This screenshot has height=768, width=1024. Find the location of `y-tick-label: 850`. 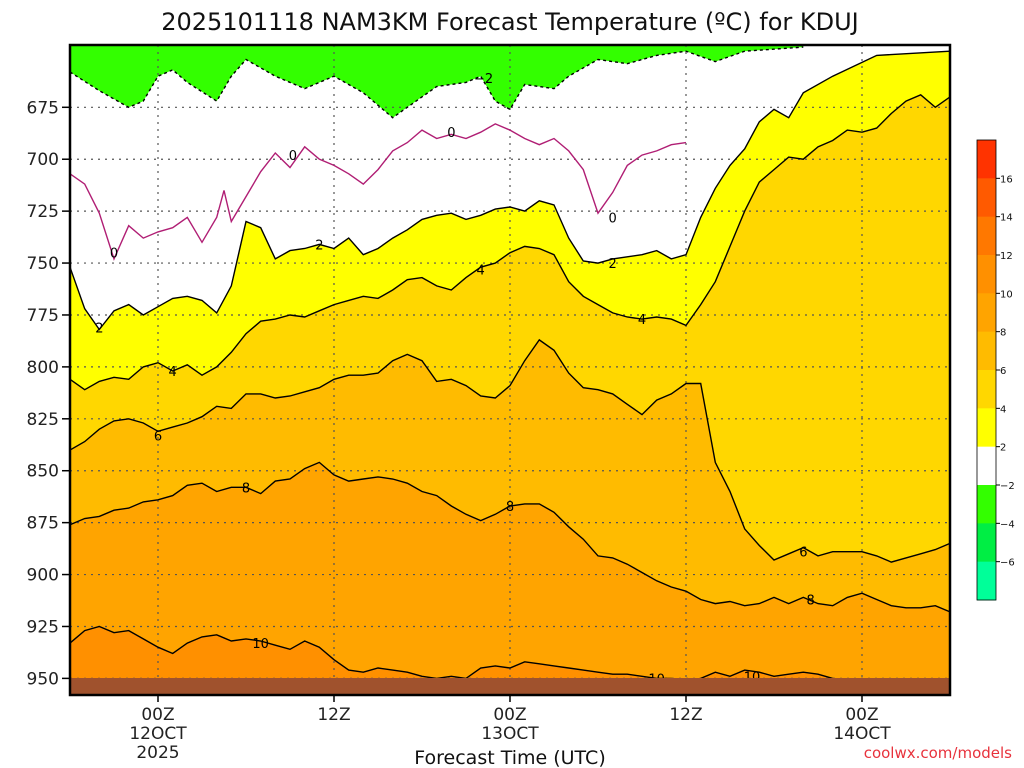

y-tick-label: 850 is located at coordinates (43, 472).